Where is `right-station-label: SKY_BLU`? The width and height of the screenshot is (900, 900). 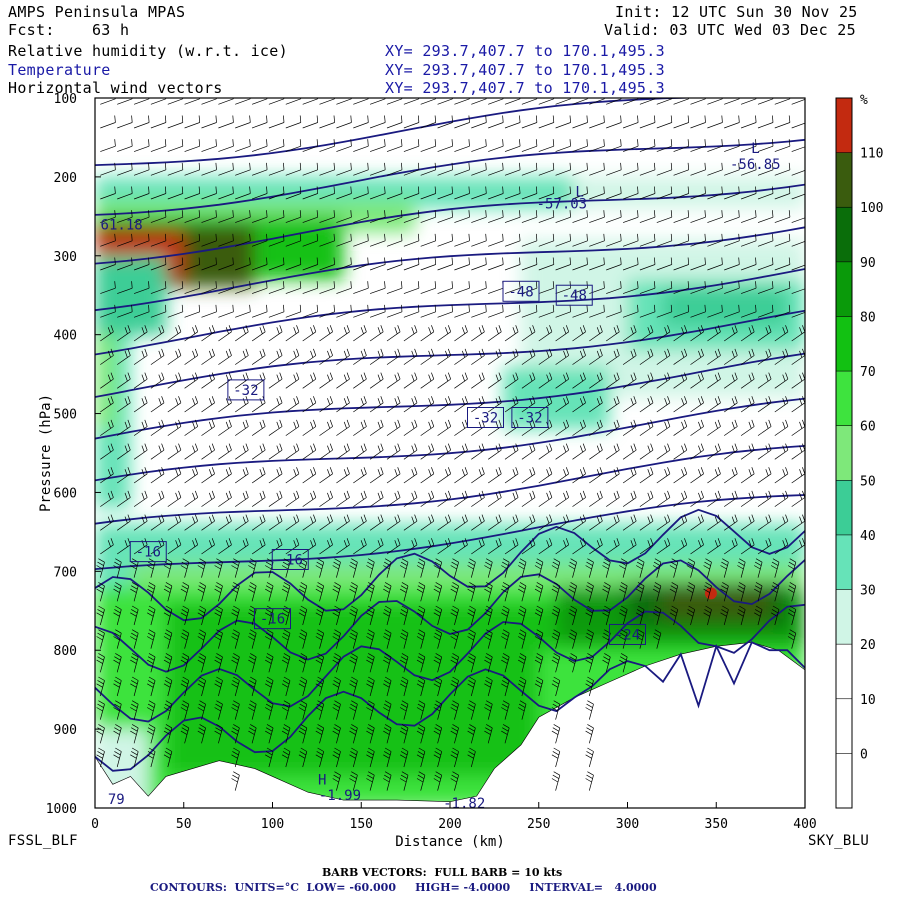
right-station-label: SKY_BLU is located at coordinates (839, 841).